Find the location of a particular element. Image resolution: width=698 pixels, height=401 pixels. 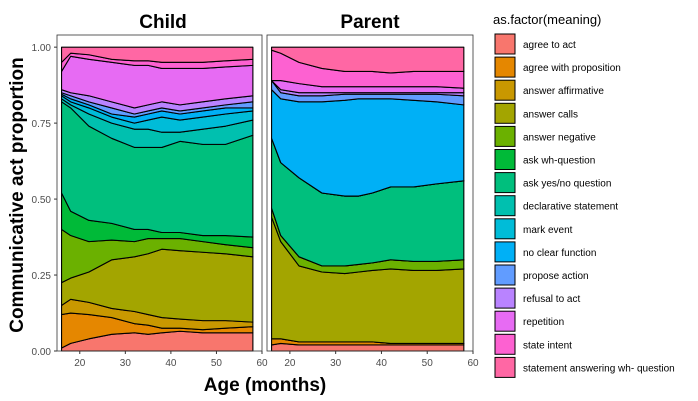

legend-label: answer negative is located at coordinates (559, 137).